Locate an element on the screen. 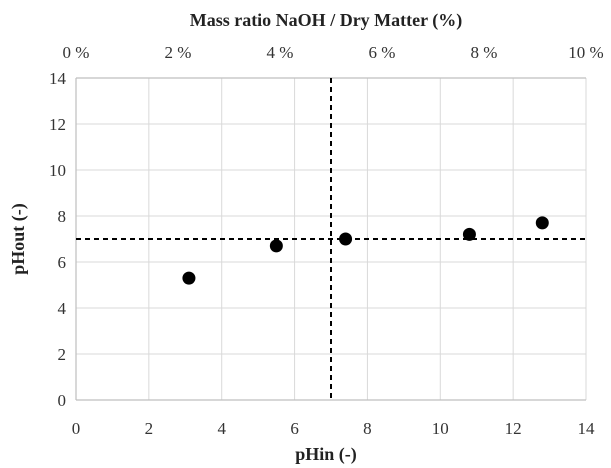 This screenshot has width=611, height=468. y-tick-label: 12 is located at coordinates (57, 124).